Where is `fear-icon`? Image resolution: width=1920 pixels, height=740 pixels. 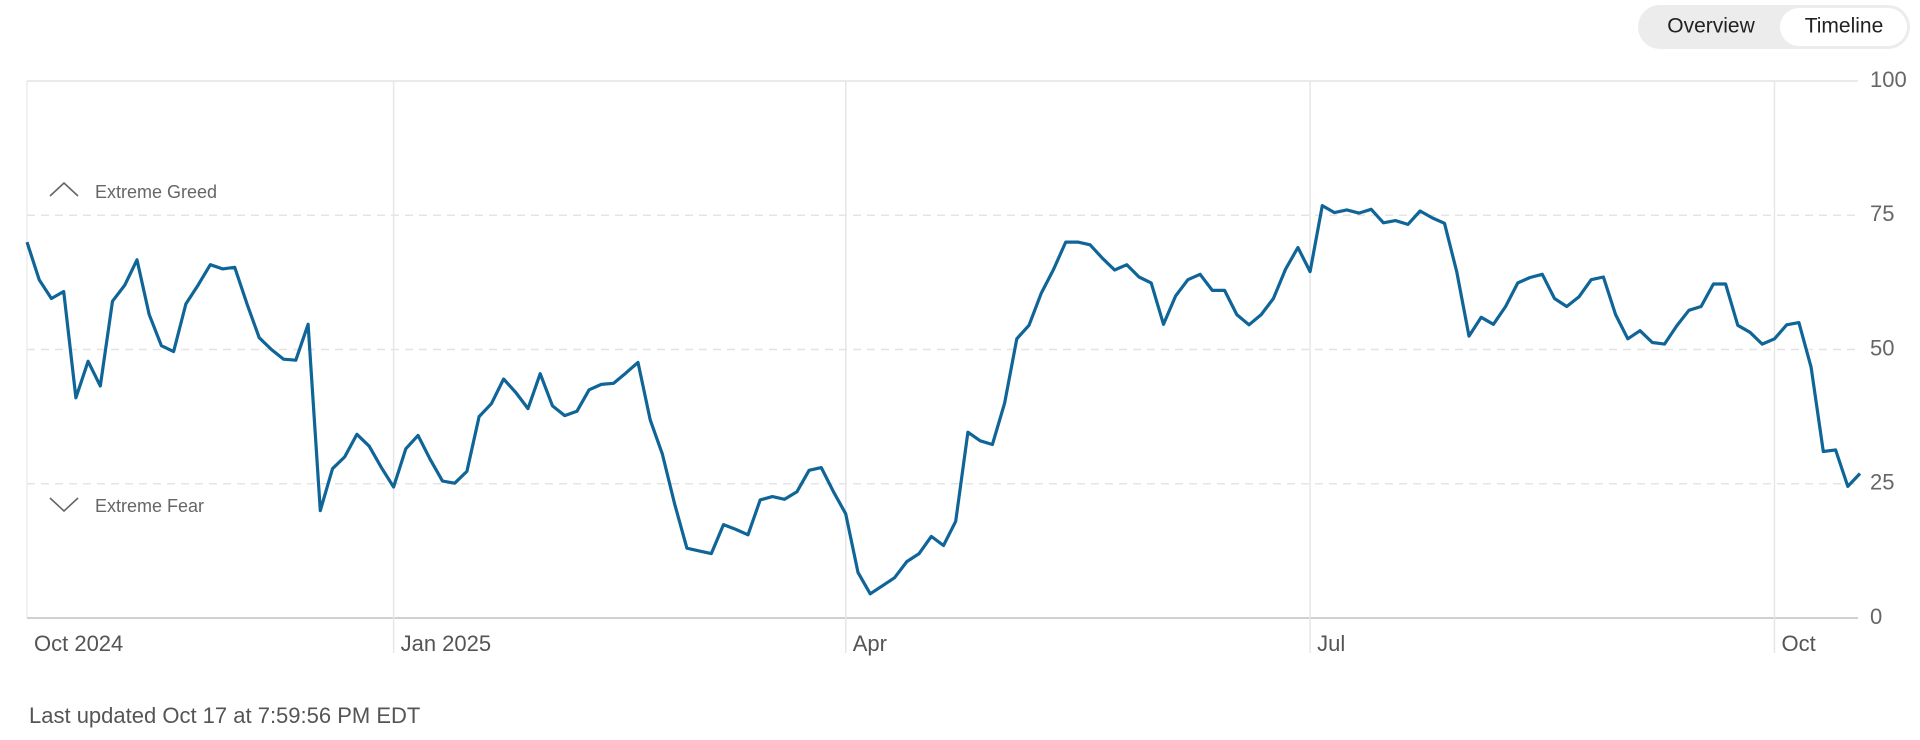
fear-icon is located at coordinates (64, 505).